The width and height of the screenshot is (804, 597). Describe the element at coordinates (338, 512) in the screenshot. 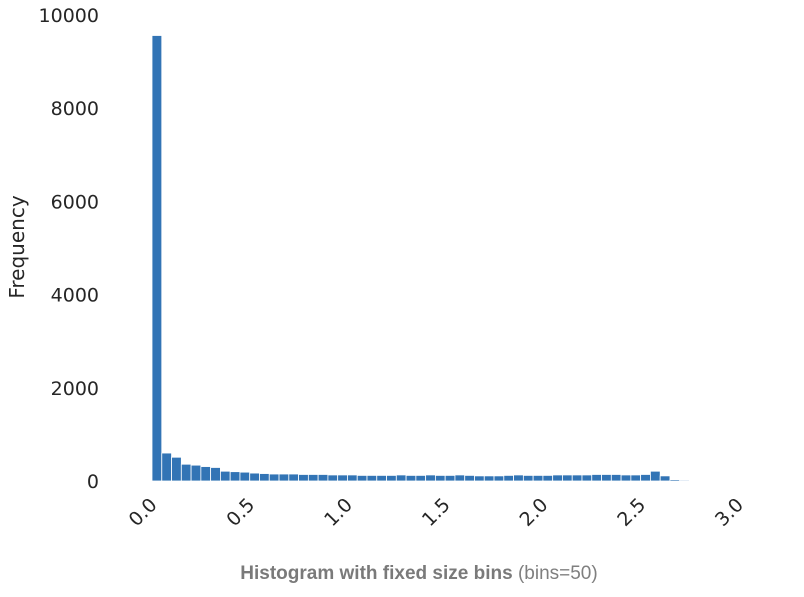

I see `x-tick-label: 1.0` at that location.